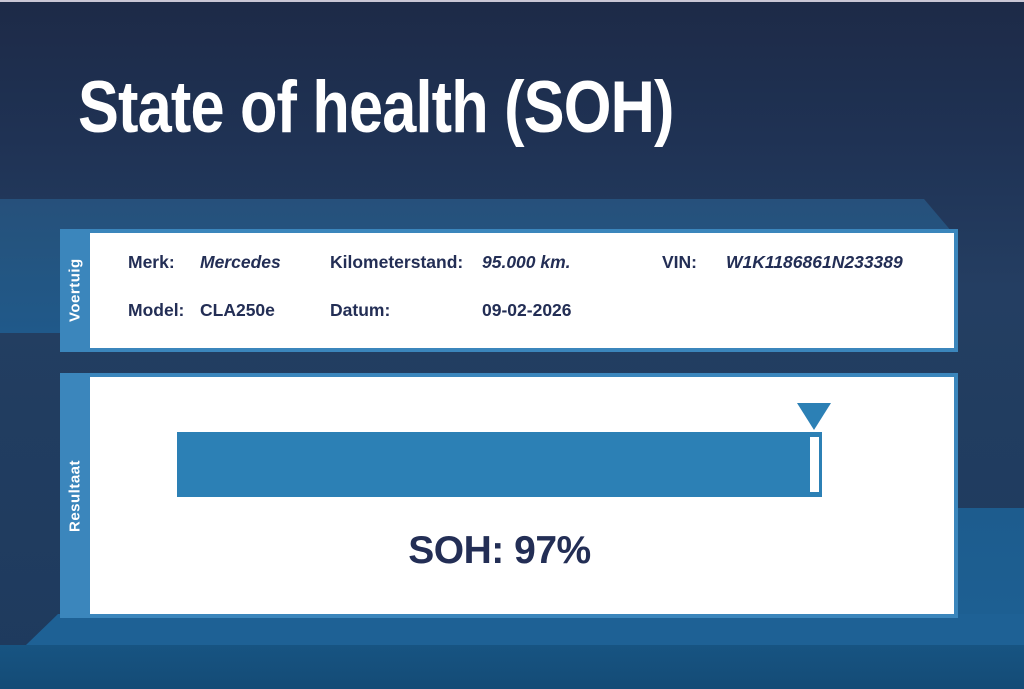 The width and height of the screenshot is (1024, 689). What do you see at coordinates (679, 262) in the screenshot?
I see `vin-label: VIN:` at bounding box center [679, 262].